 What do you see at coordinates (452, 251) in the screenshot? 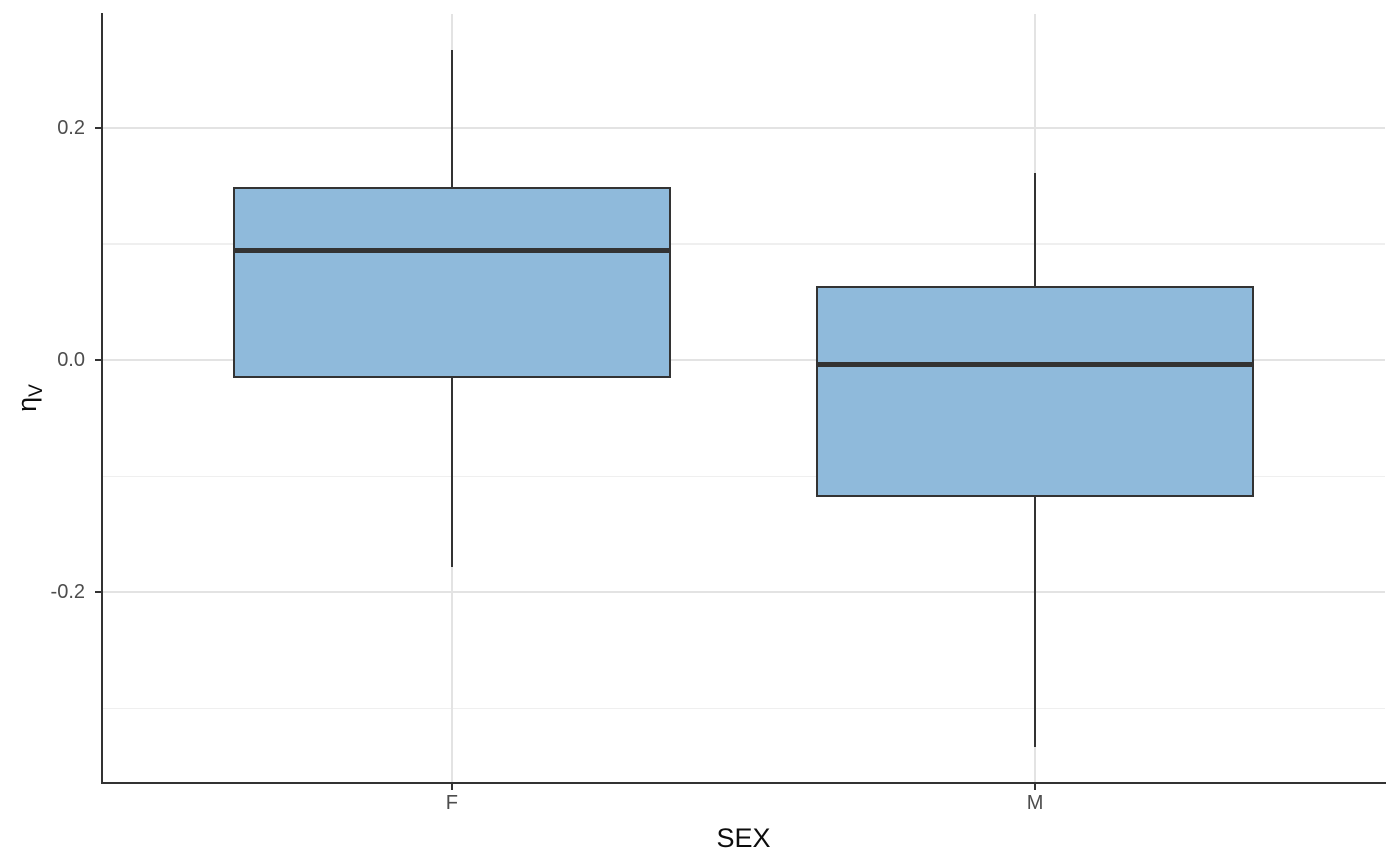
I see `median-line-F` at bounding box center [452, 251].